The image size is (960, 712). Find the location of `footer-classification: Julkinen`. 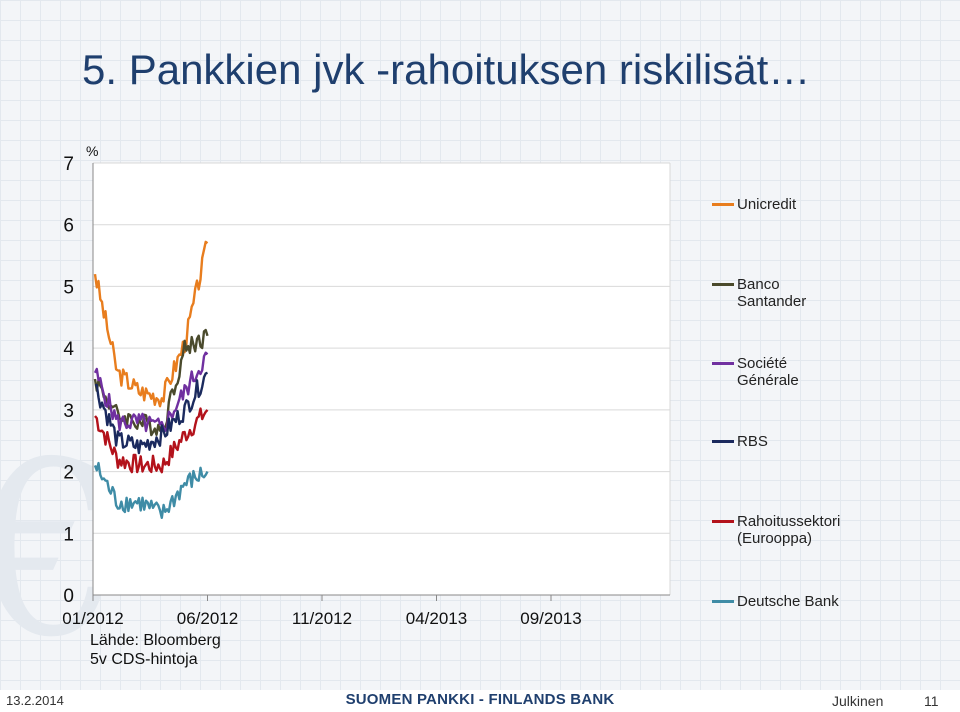

footer-classification: Julkinen is located at coordinates (858, 701).